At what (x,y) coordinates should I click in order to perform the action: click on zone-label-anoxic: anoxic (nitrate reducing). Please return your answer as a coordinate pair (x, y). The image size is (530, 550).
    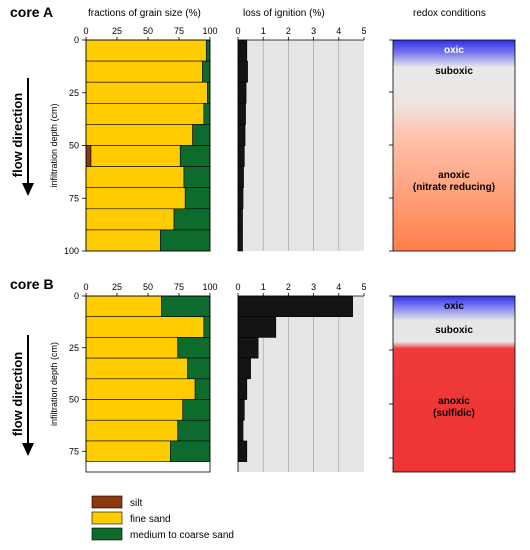
    Looking at the image, I should click on (454, 181).